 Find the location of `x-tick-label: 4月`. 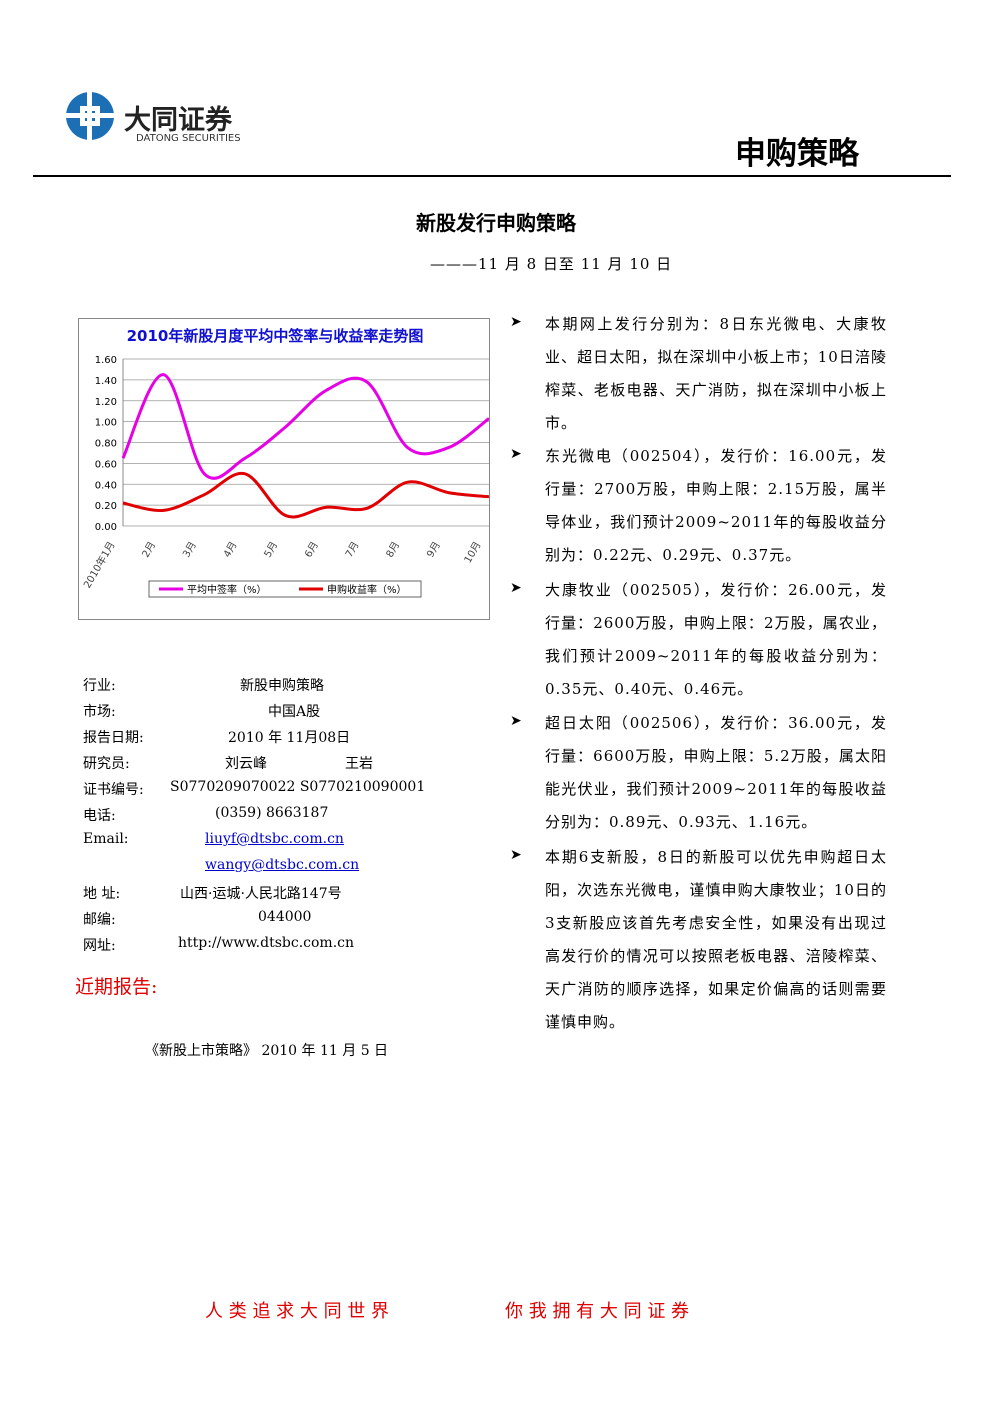

x-tick-label: 4月 is located at coordinates (230, 550).